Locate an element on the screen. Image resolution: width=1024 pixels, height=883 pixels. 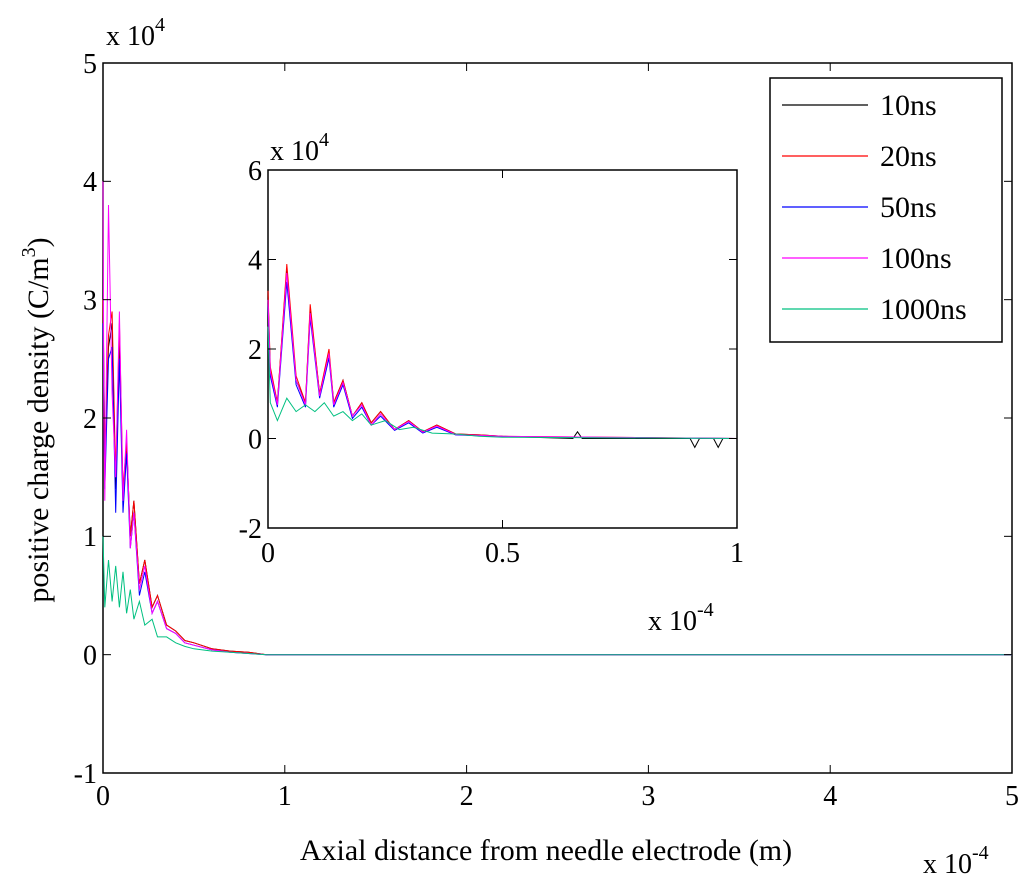
main-x-tick-label: 5 is located at coordinates (1012, 796).